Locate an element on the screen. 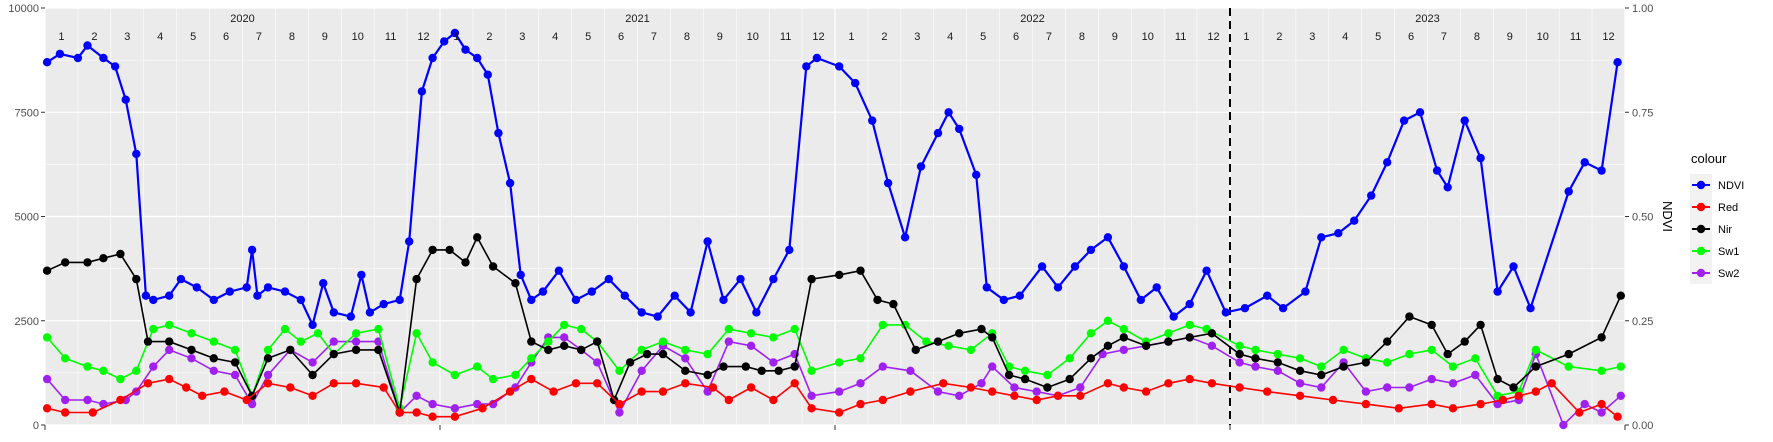  y-tick-label: 10000 is located at coordinates (23, 9).